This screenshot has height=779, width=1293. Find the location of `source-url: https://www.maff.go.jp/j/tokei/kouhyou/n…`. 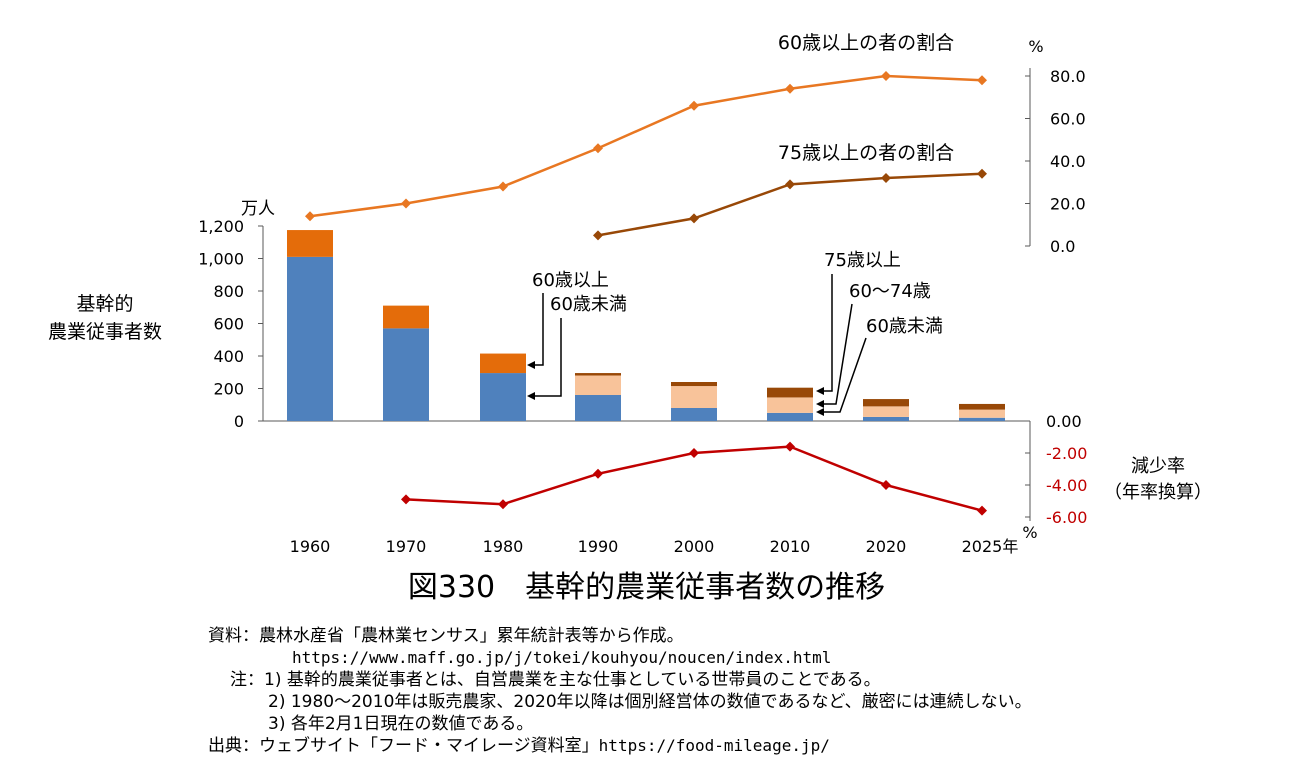

source-url: https://www.maff.go.jp/j/tokei/kouhyou/n… is located at coordinates (562, 657).